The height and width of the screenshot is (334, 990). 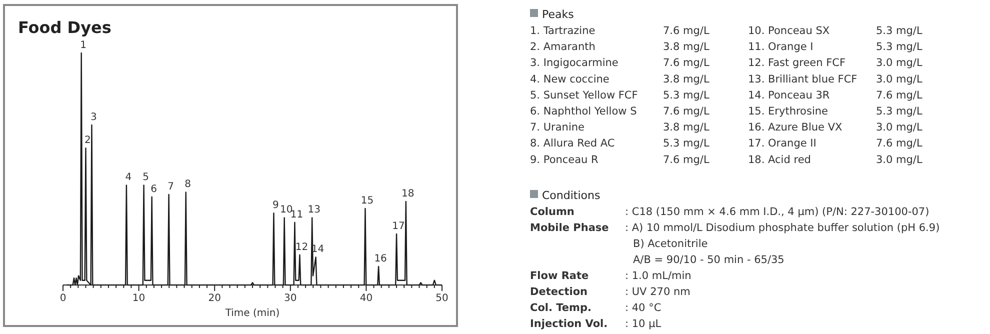 What do you see at coordinates (572, 144) in the screenshot?
I see `category-label: 8. Allura Red AC` at bounding box center [572, 144].